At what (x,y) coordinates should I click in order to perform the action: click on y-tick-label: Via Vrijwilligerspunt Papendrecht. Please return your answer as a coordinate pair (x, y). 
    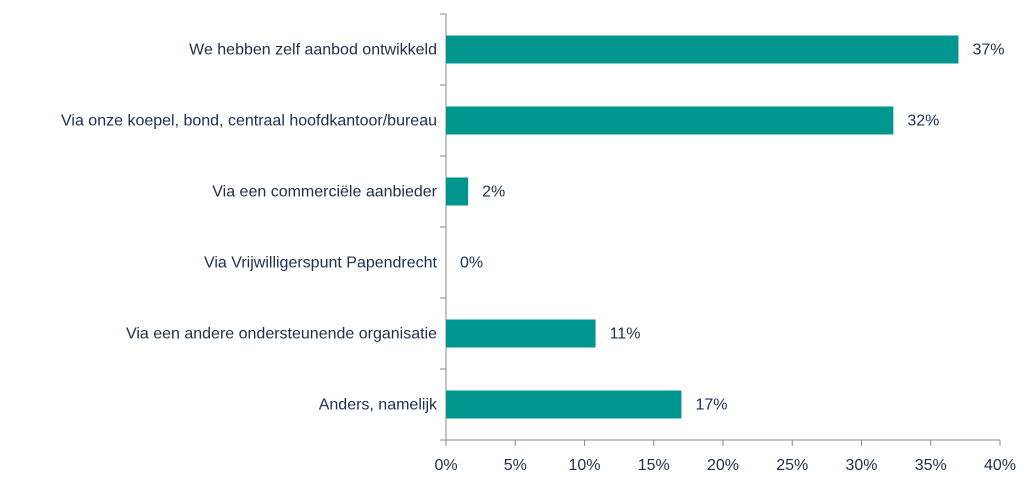
    Looking at the image, I should click on (320, 262).